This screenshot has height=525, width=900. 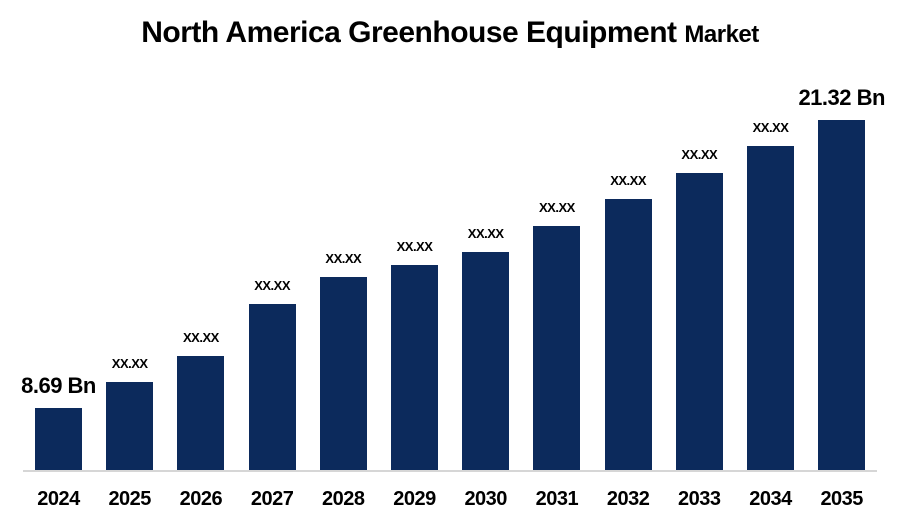 I want to click on x-tick-2032: 2032, so click(x=628, y=499).